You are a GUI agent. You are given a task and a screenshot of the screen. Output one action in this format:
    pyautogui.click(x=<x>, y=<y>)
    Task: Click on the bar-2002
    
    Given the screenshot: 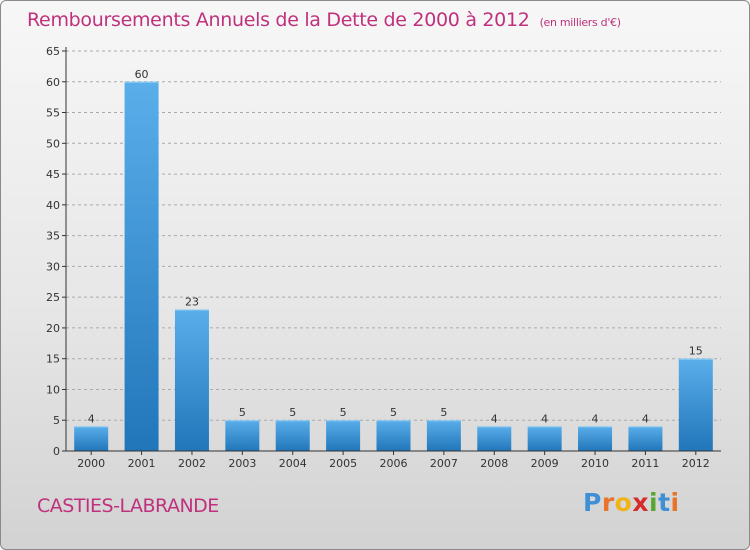 What is the action you would take?
    pyautogui.click(x=191, y=380)
    